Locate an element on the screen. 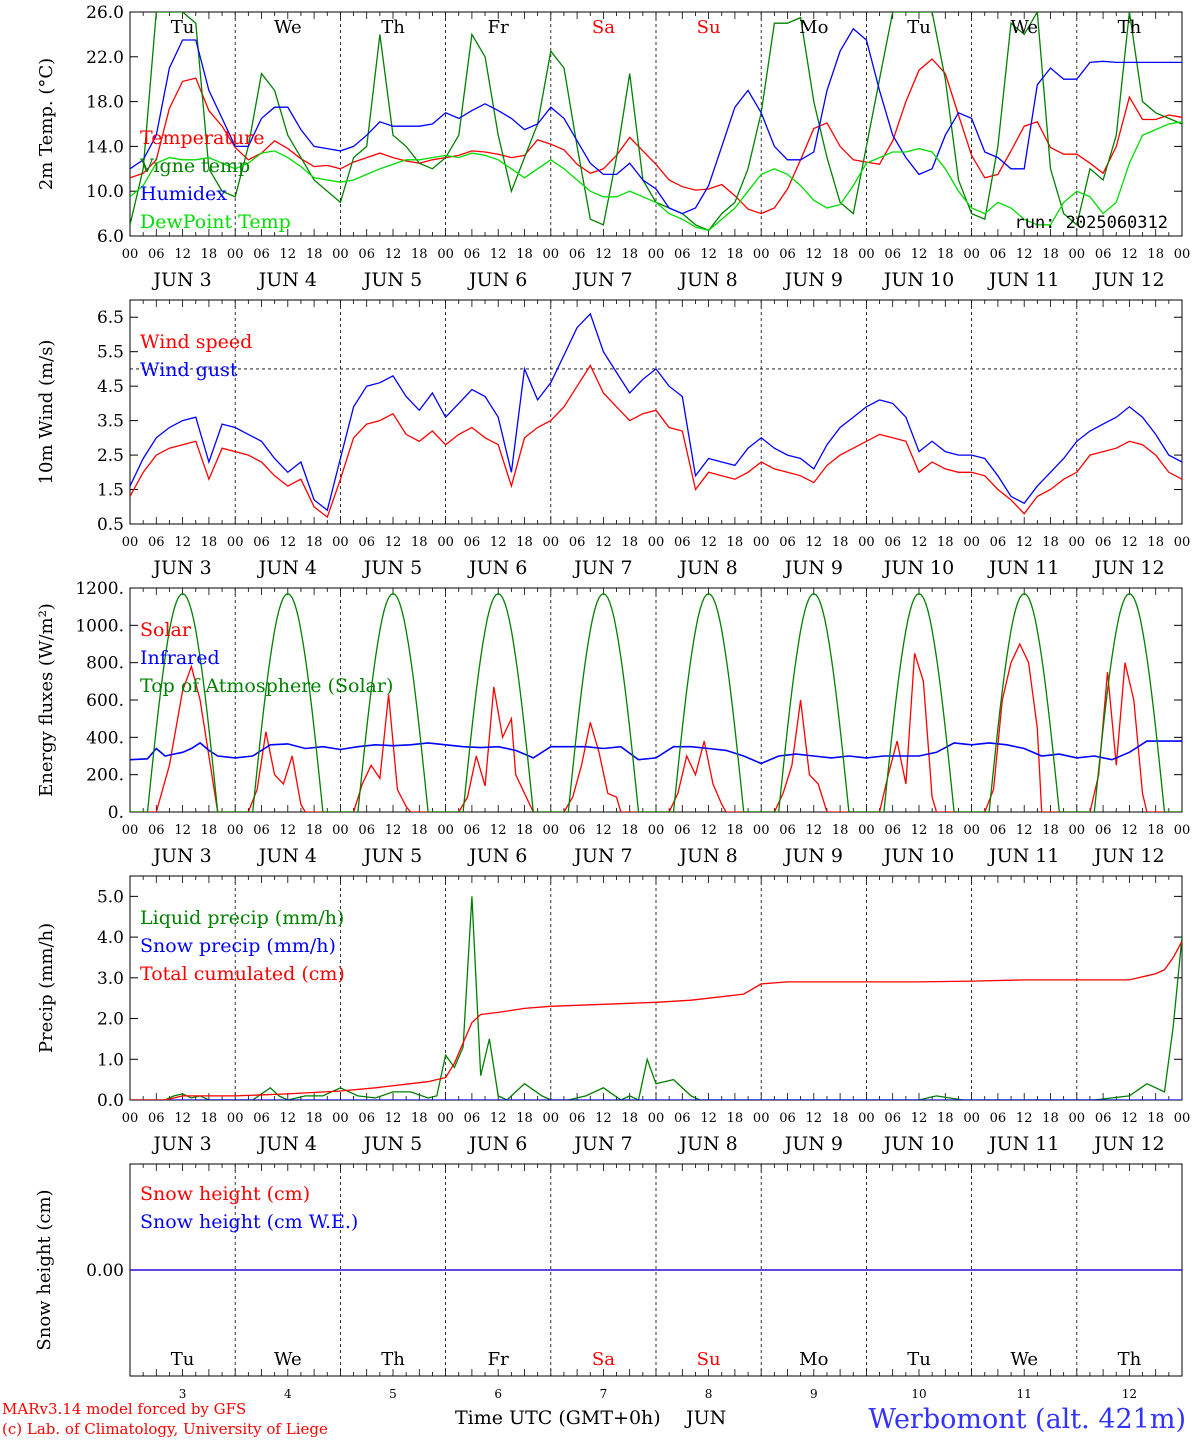 The width and height of the screenshot is (1194, 1440). day-number: 8 is located at coordinates (709, 1394).